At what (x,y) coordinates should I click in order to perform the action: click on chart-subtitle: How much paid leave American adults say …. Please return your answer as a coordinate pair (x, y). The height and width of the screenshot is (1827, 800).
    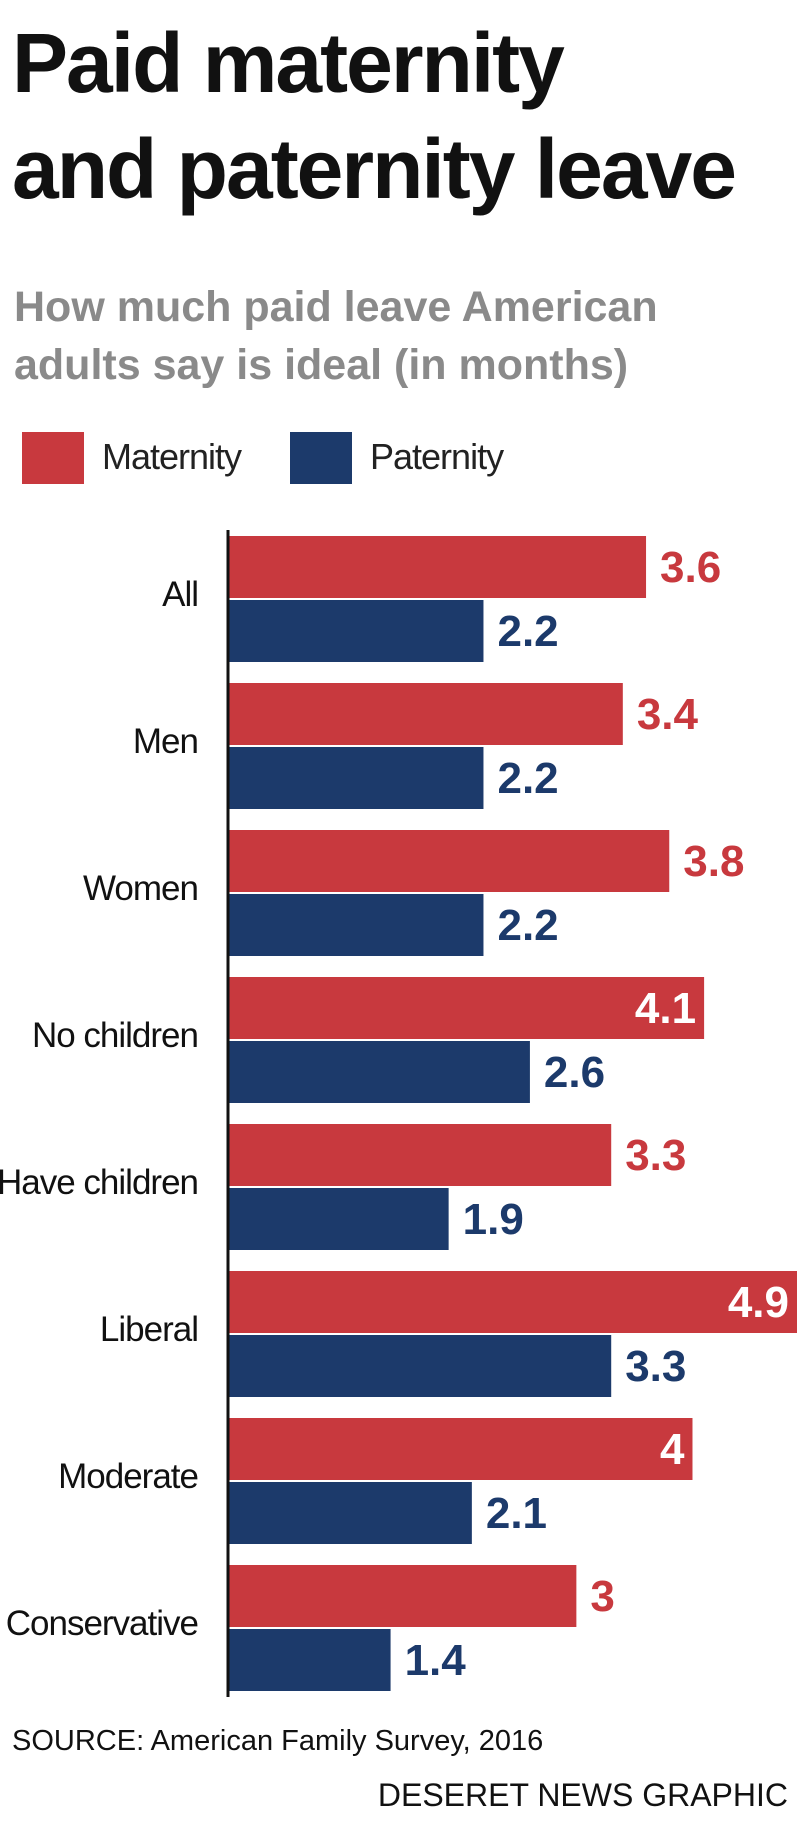
    Looking at the image, I should click on (404, 336).